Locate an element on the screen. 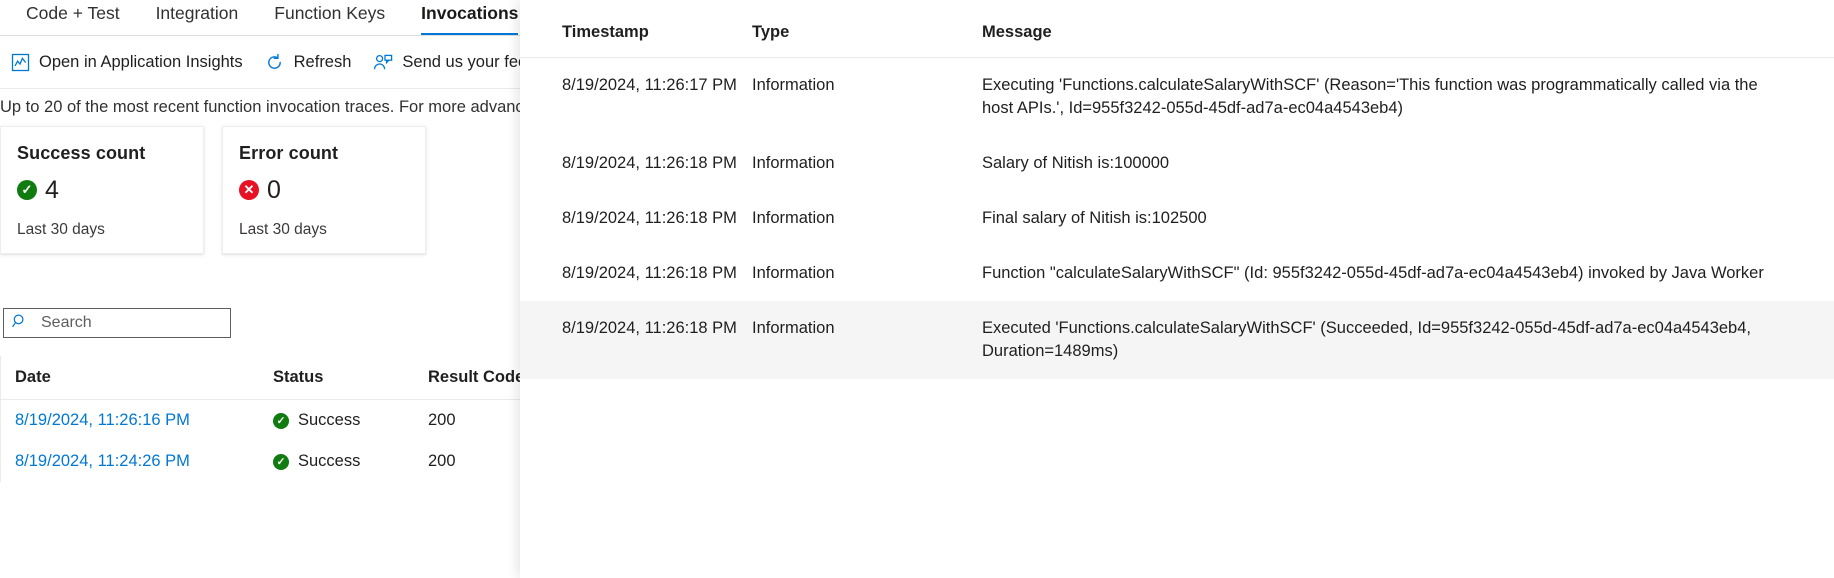  card-value-row: ✕ 0 is located at coordinates (324, 190).